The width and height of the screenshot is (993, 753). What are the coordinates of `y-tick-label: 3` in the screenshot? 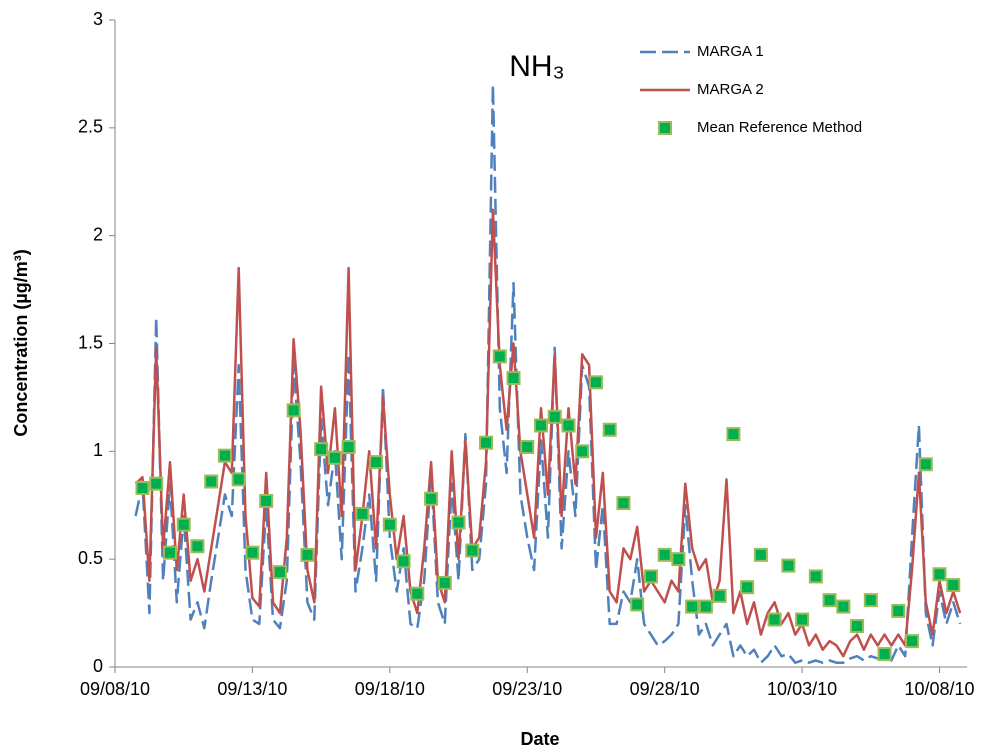 It's located at (98, 19).